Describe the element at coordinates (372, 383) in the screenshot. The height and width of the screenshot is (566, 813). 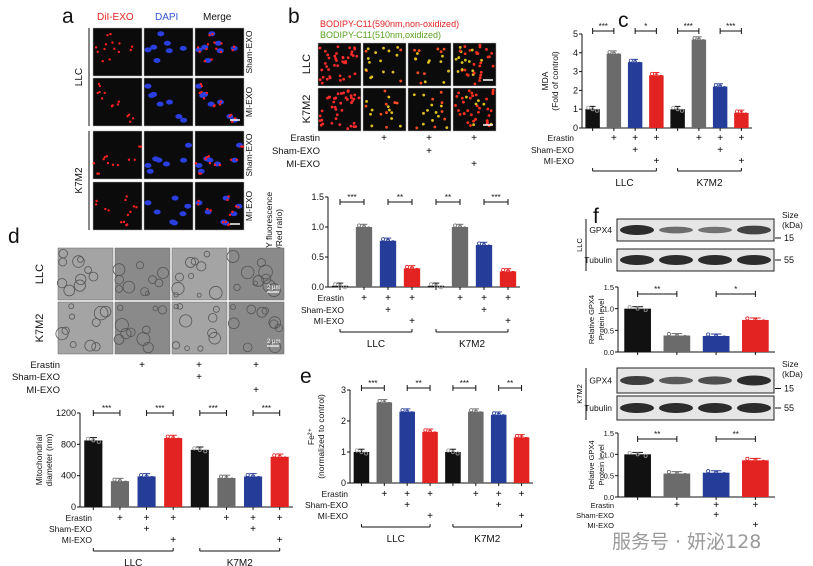
I see `significance-label: ***` at that location.